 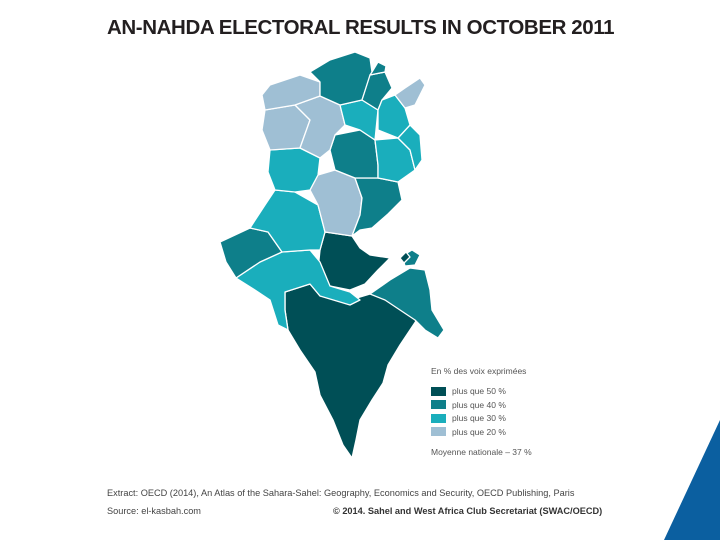 I want to click on corner-accent-shape, so click(x=692, y=480).